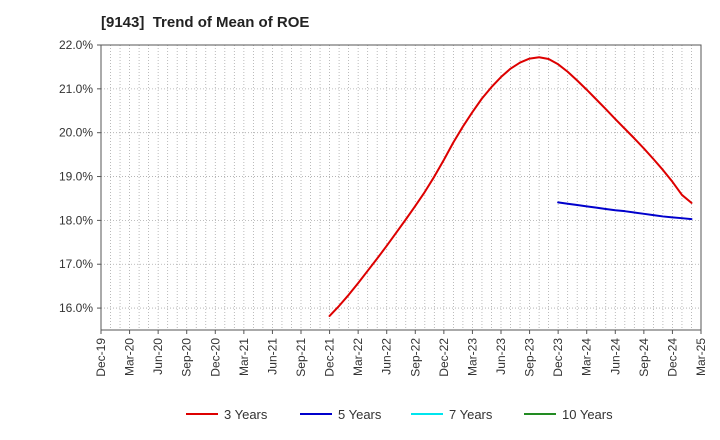  Describe the element at coordinates (215, 357) in the screenshot. I see `x-tick-label: Dec-20` at that location.